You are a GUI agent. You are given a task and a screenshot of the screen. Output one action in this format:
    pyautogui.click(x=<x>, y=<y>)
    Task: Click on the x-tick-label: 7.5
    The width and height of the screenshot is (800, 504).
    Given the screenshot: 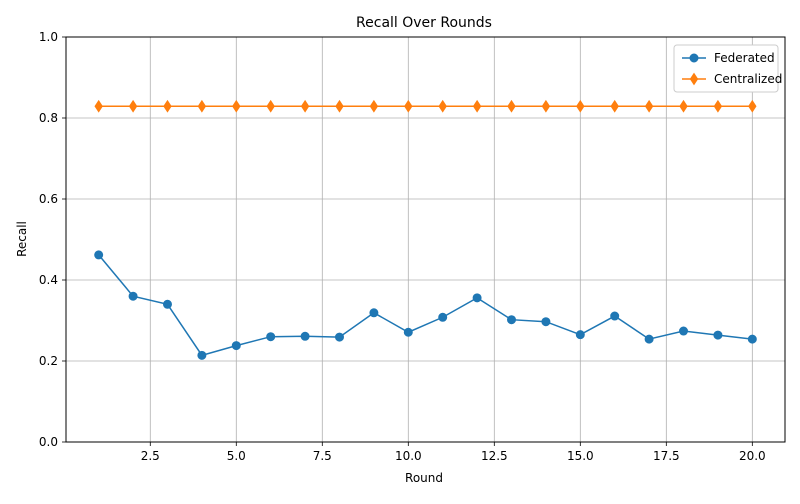 What is the action you would take?
    pyautogui.click(x=322, y=456)
    